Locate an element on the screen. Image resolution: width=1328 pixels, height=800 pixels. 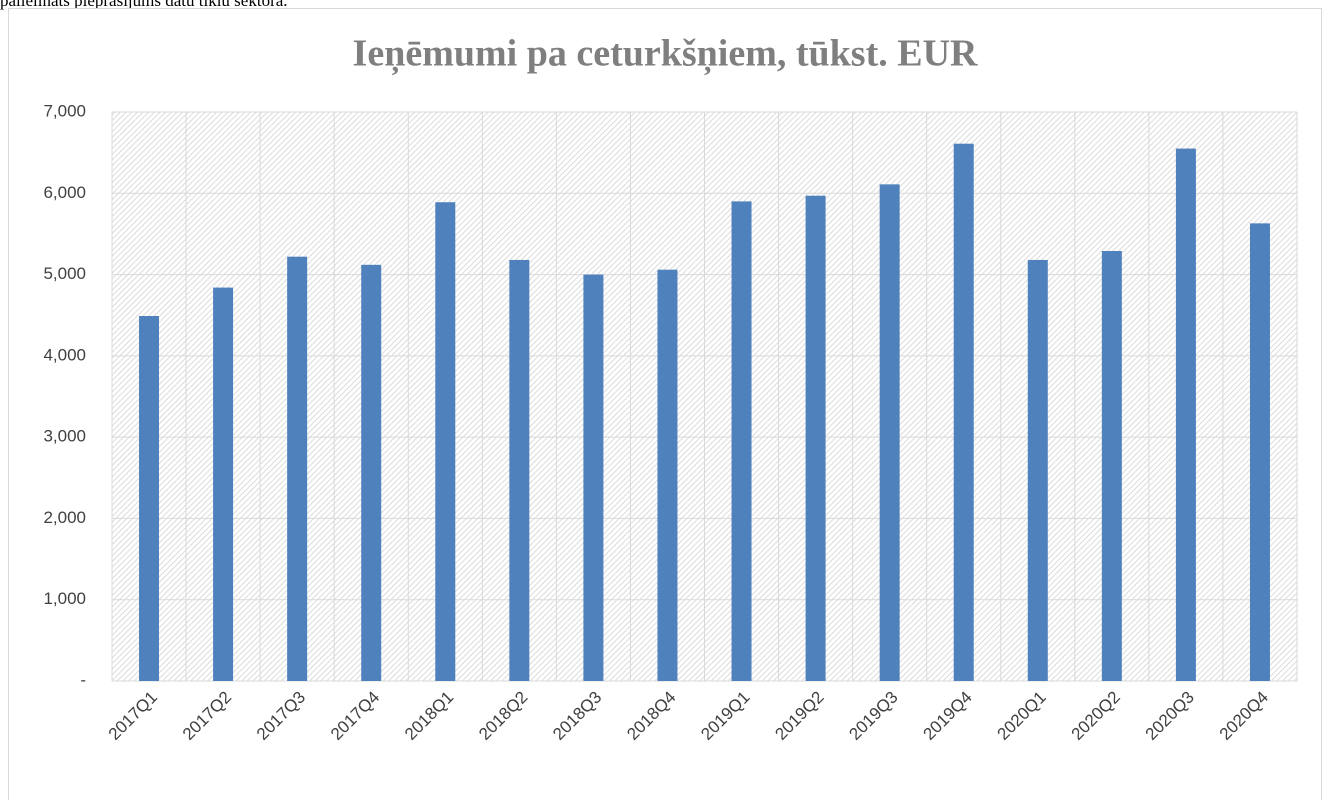
chart-title: Ieņēmumi pa ceturkšņiem, tūkst. EUR is located at coordinates (665, 54).